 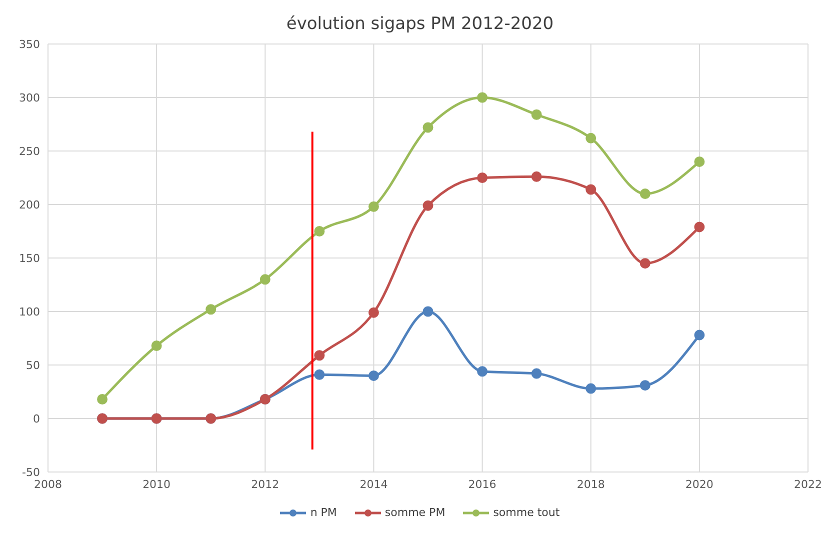 What do you see at coordinates (29, 44) in the screenshot?
I see `y-tick-label: 350` at bounding box center [29, 44].